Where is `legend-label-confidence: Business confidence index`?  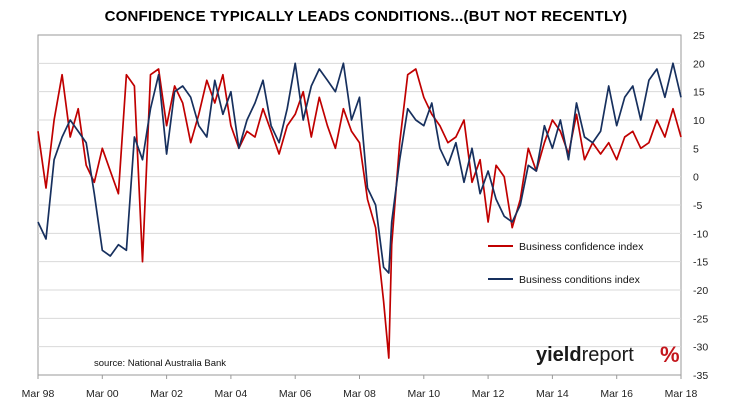
legend-label-confidence: Business confidence index is located at coordinates (581, 247).